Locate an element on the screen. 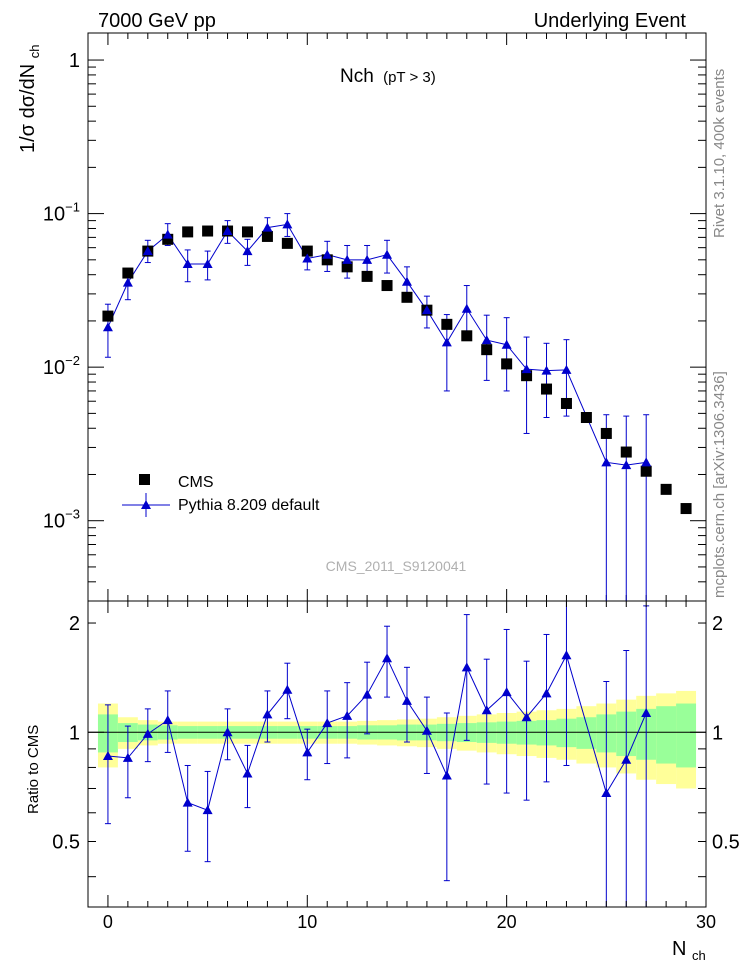 Image resolution: width=746 pixels, height=972 pixels. x-axis-label-main: N is located at coordinates (679, 949).